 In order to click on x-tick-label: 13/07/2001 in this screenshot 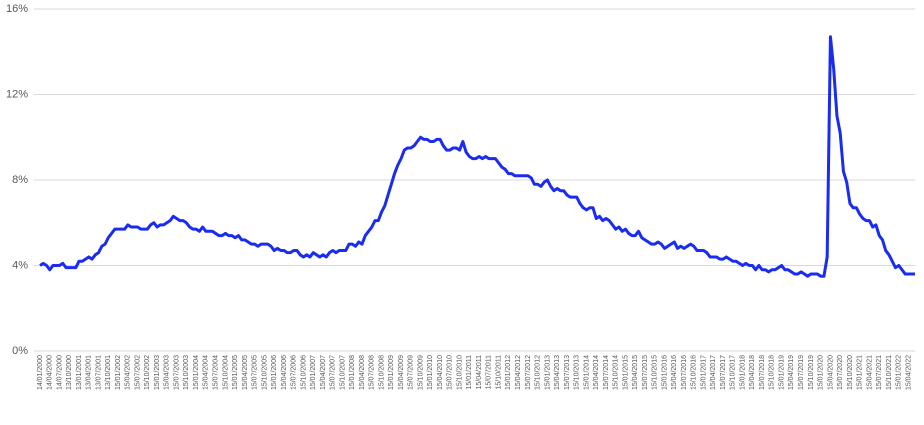, I will do `click(98, 372)`.